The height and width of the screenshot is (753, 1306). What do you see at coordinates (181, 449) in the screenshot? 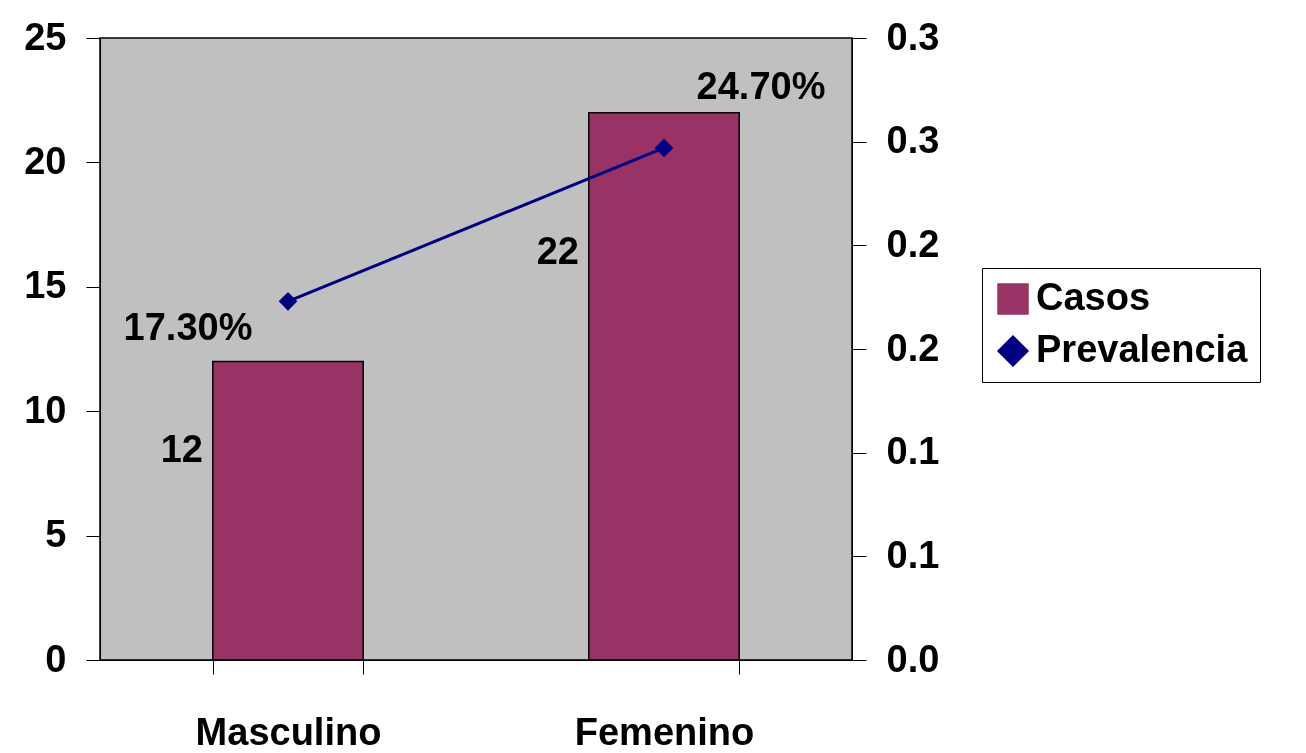
I see `data-label: 12` at bounding box center [181, 449].